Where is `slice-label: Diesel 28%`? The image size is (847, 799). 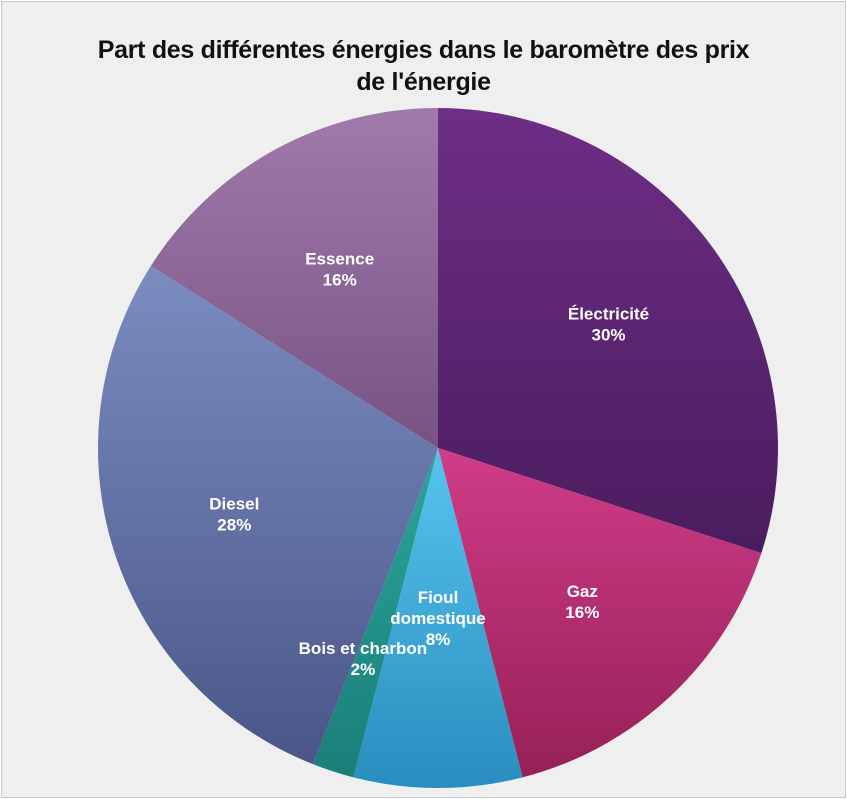 slice-label: Diesel 28% is located at coordinates (234, 515).